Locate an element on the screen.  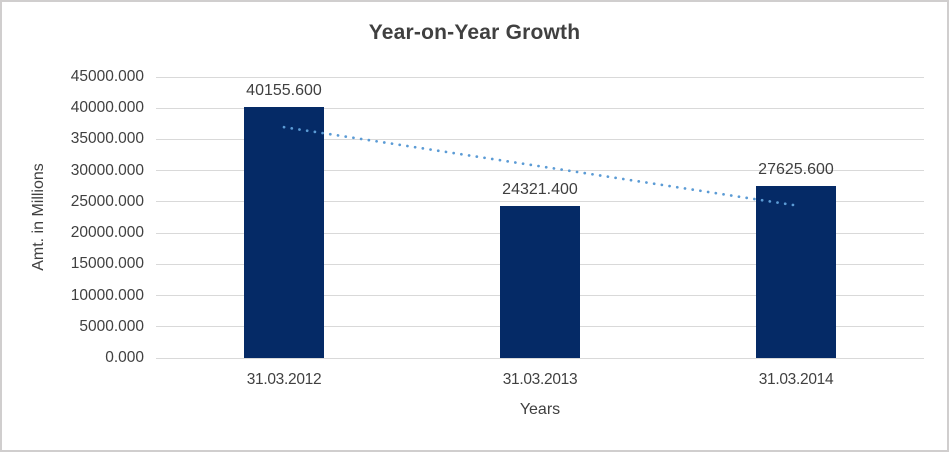
y-axis-tick-label: 30000.000 is located at coordinates (107, 170).